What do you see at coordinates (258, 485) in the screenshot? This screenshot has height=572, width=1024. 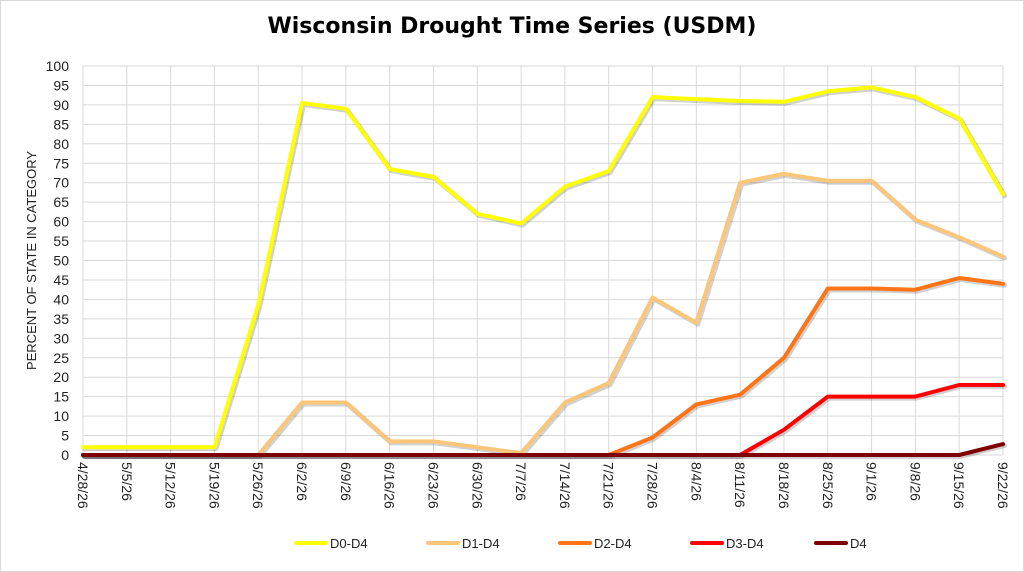 I see `x-tick-label: 5/26/26` at bounding box center [258, 485].